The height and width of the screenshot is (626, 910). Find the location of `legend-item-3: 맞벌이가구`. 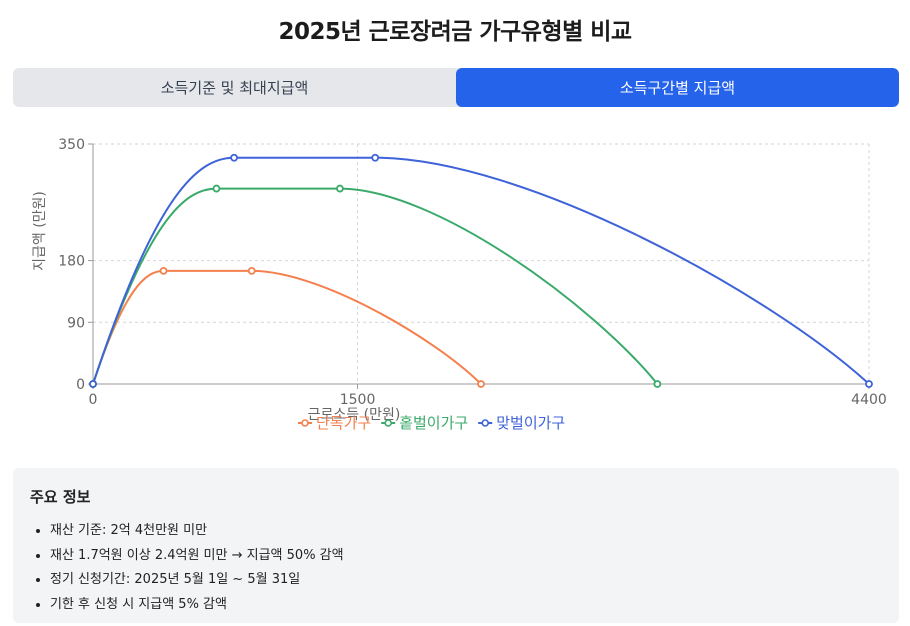

legend-item-3: 맞벌이가구 is located at coordinates (521, 423).